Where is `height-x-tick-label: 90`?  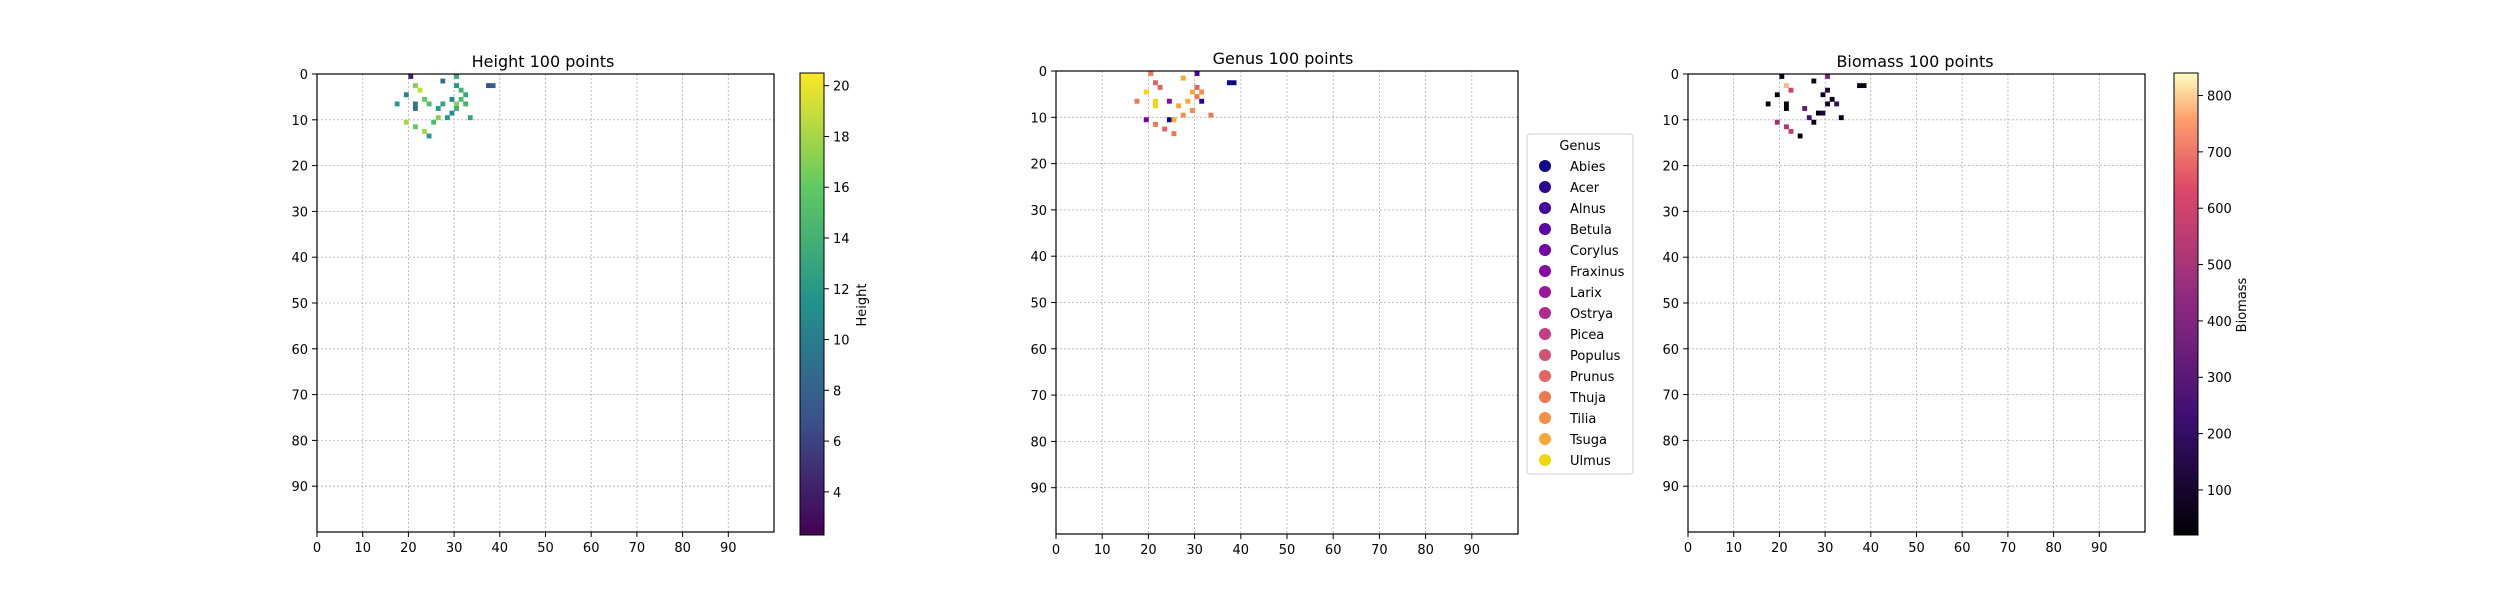 height-x-tick-label: 90 is located at coordinates (728, 548).